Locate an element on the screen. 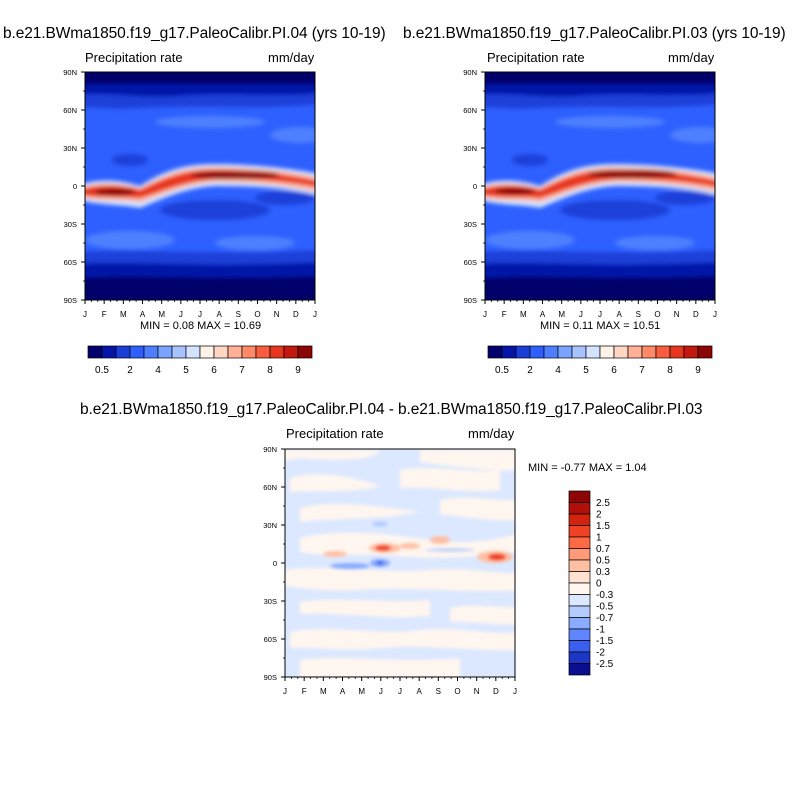  panel1-x-tick-label: M is located at coordinates (123, 314).